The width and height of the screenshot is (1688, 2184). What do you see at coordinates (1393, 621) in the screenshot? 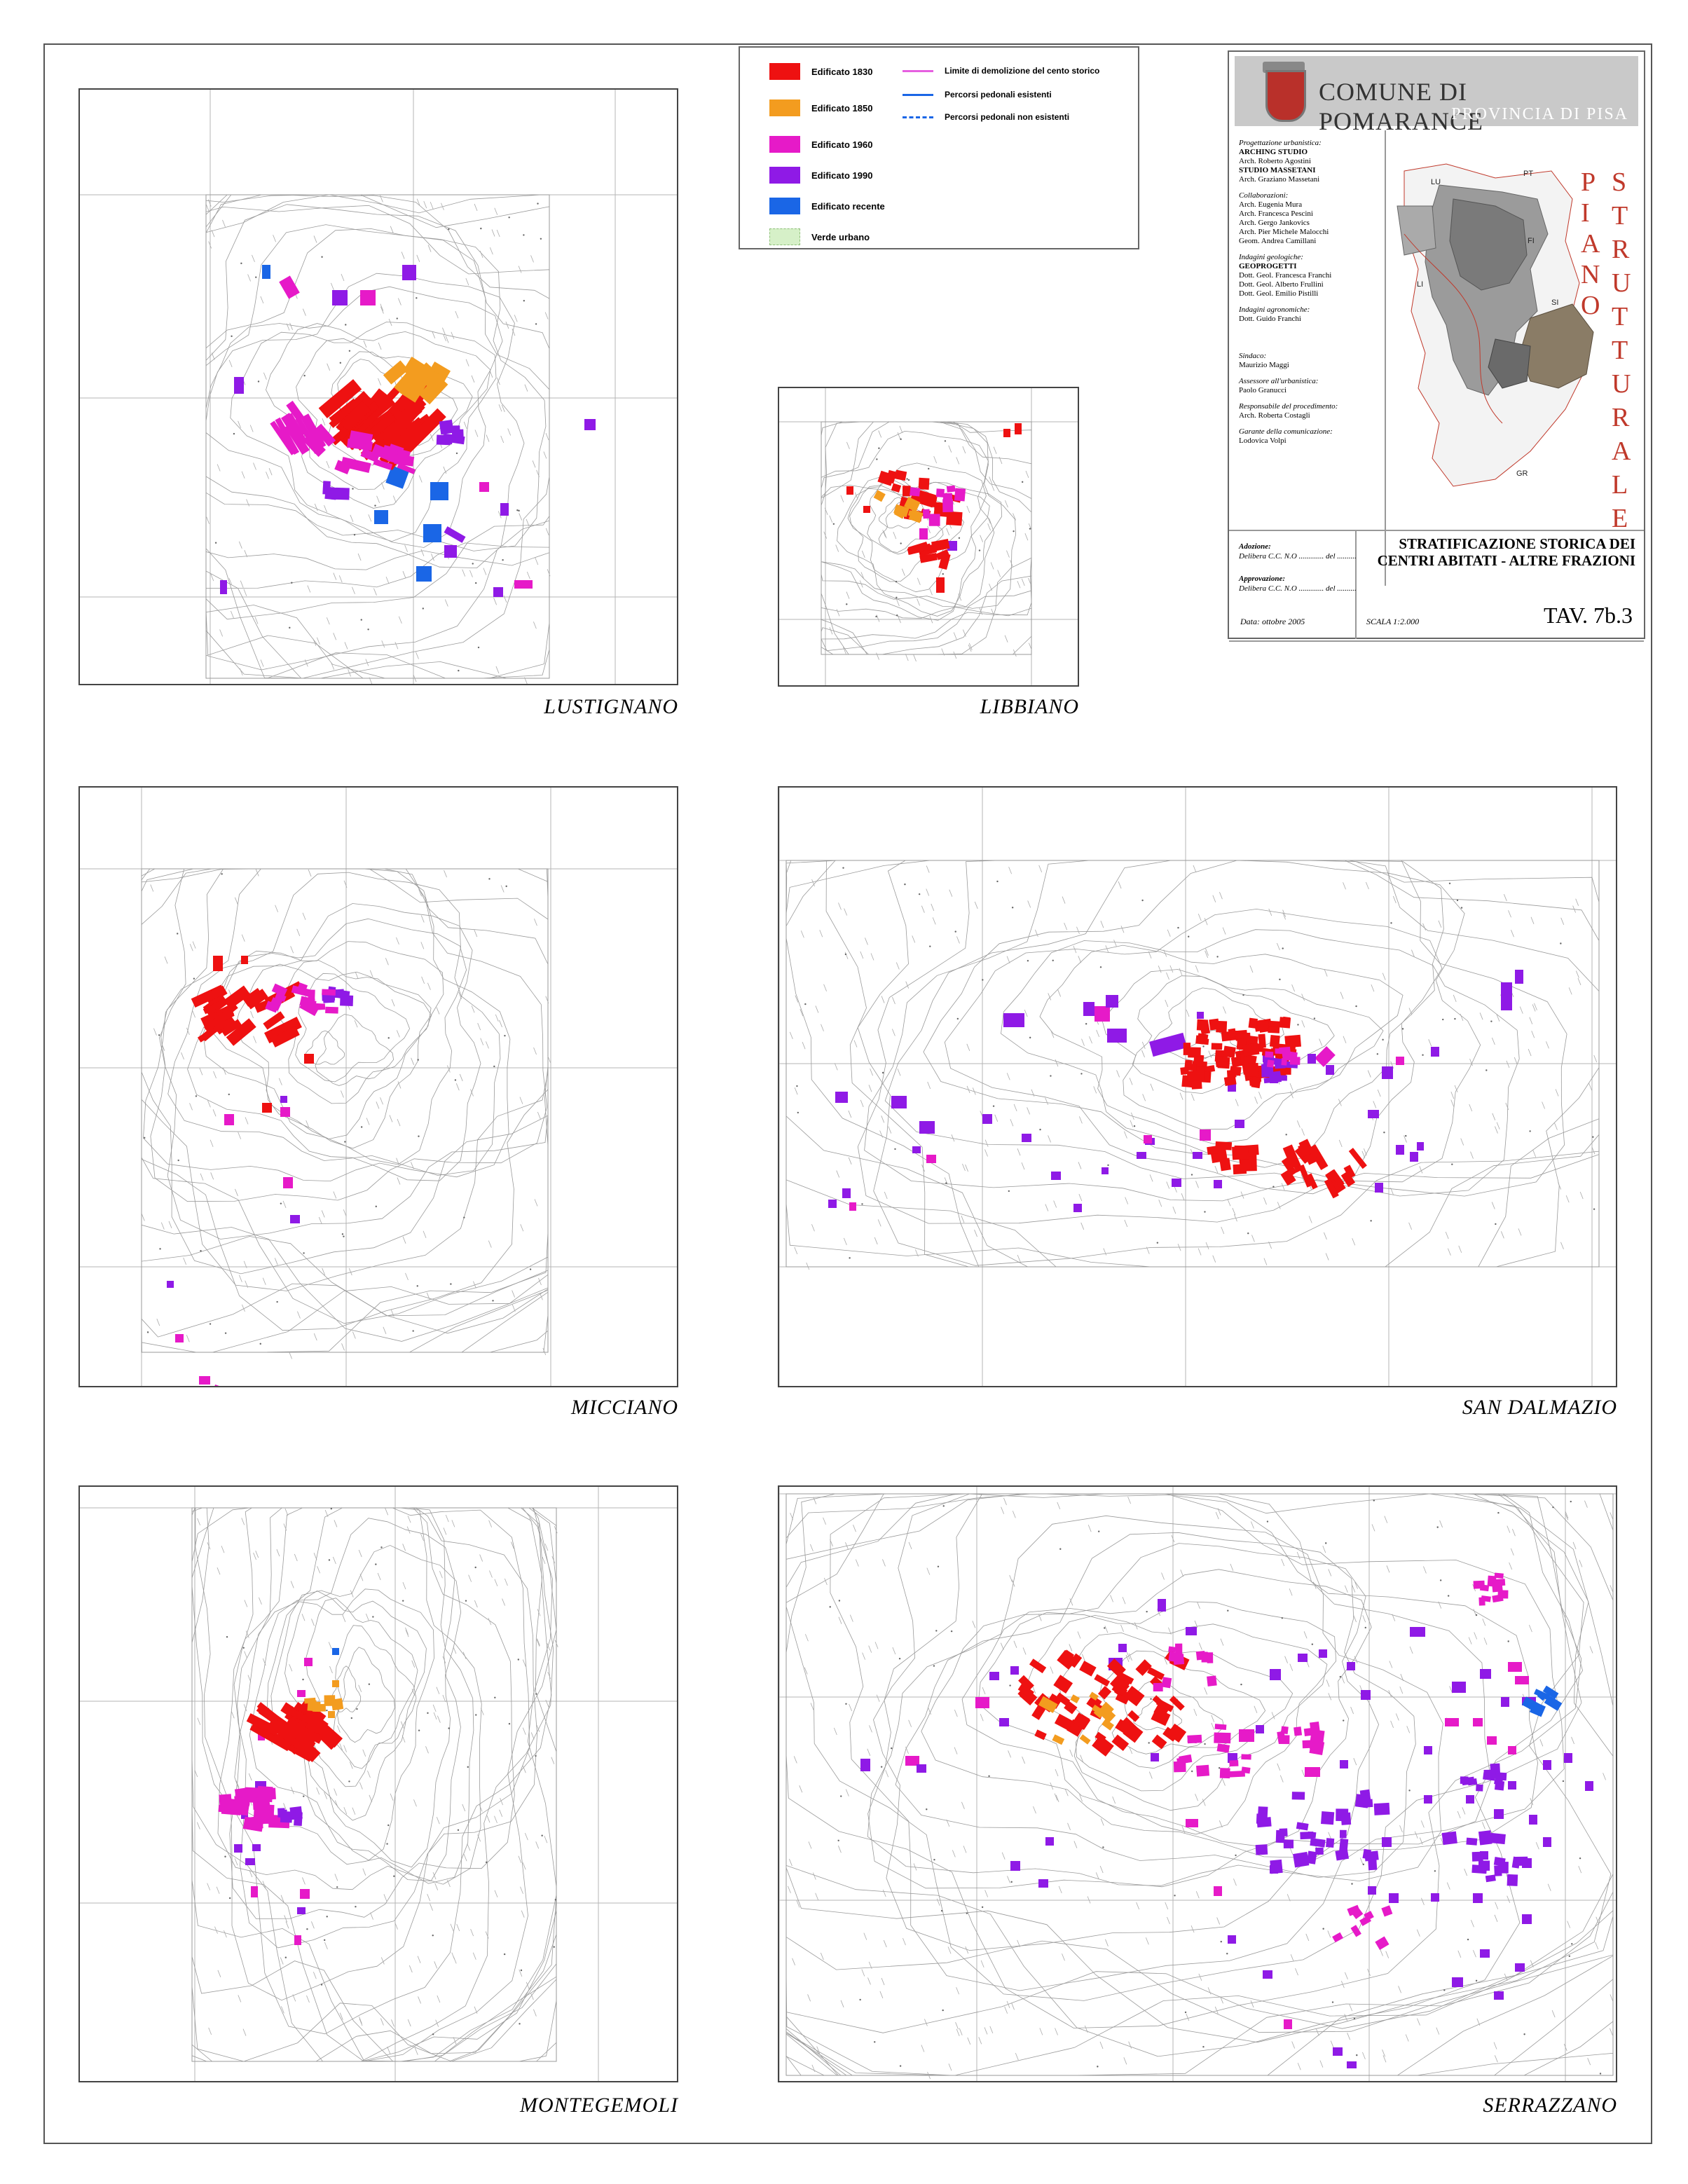
I see `scale: SCALA 1:2.000` at bounding box center [1393, 621].